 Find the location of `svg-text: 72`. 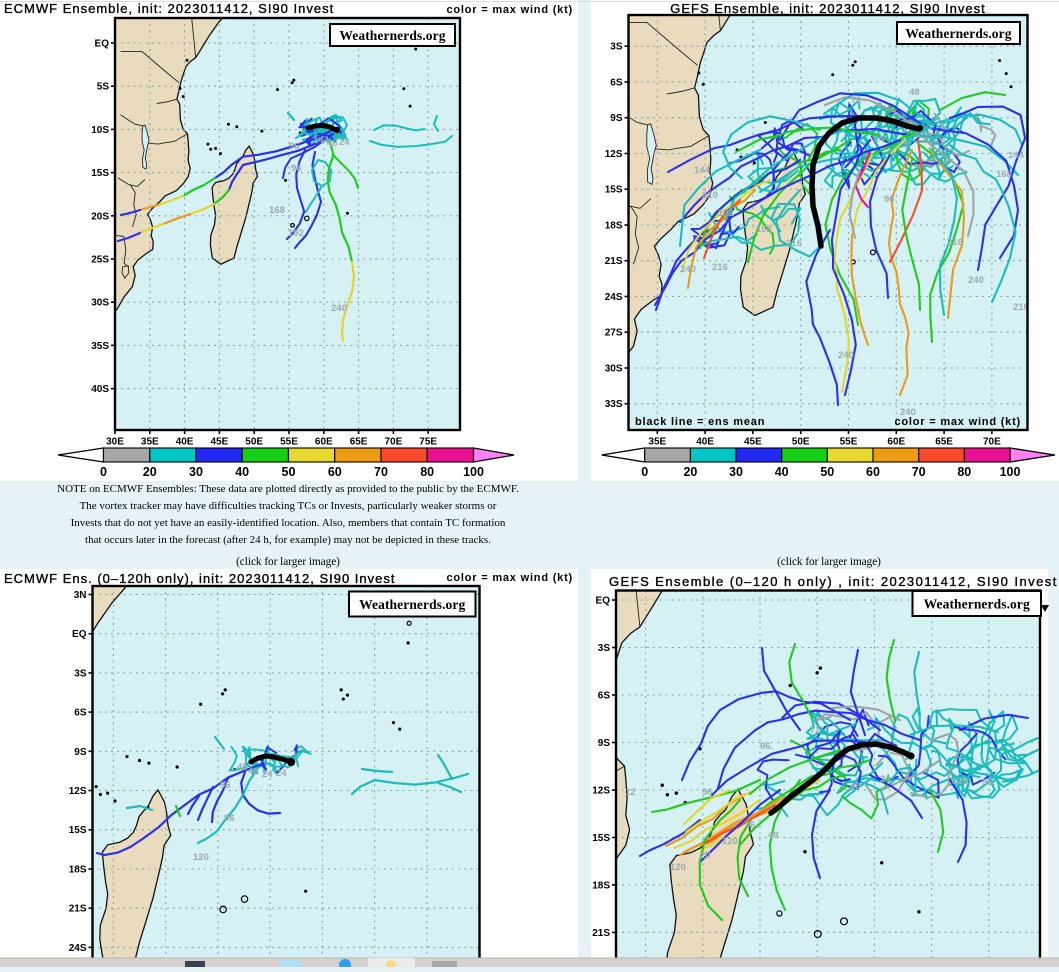

svg-text: 72 is located at coordinates (856, 100).